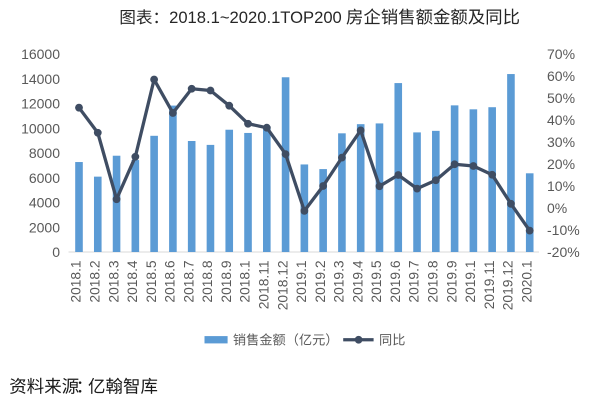 This screenshot has width=604, height=414. What do you see at coordinates (40, 79) in the screenshot?
I see `svg-text: 14000` at bounding box center [40, 79].